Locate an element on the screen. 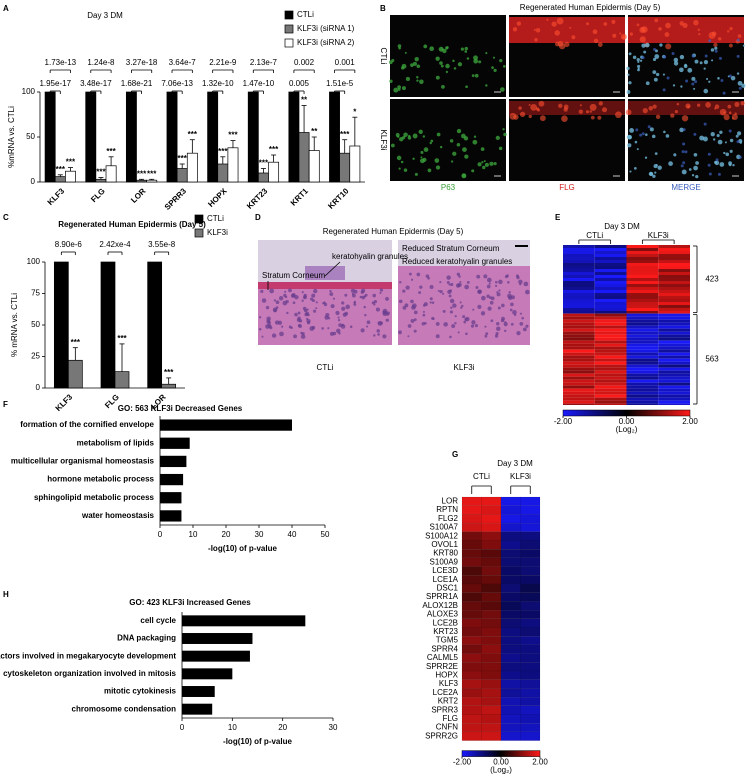 This screenshot has height=774, width=747. y-axis-label: % mRNA vs. CTLi is located at coordinates (14, 325).